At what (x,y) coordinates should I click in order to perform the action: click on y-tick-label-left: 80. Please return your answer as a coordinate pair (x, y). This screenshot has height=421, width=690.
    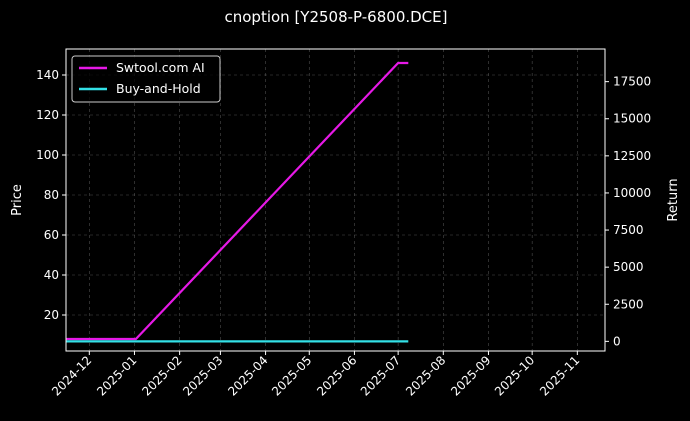
    Looking at the image, I should click on (51, 195).